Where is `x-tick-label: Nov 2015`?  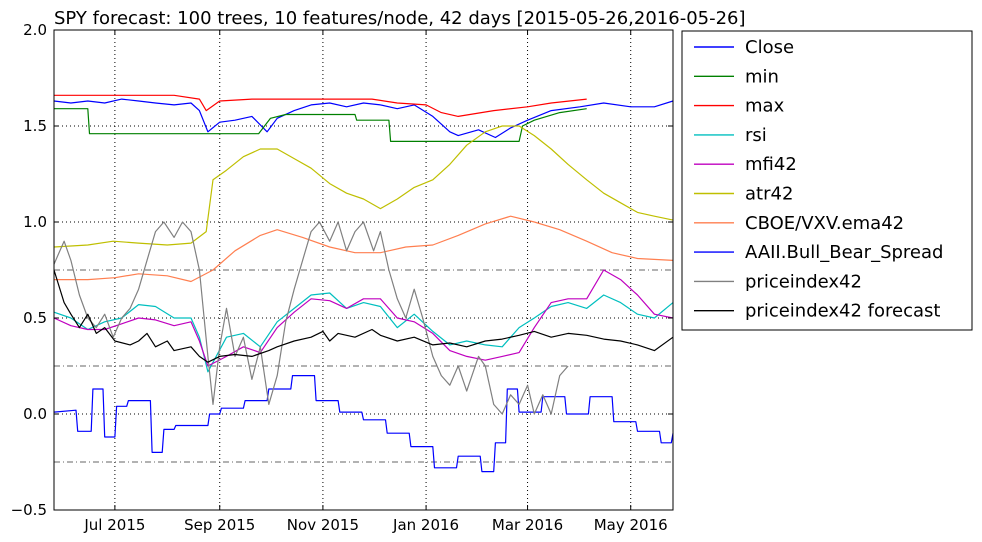 x-tick-label: Nov 2015 is located at coordinates (323, 525).